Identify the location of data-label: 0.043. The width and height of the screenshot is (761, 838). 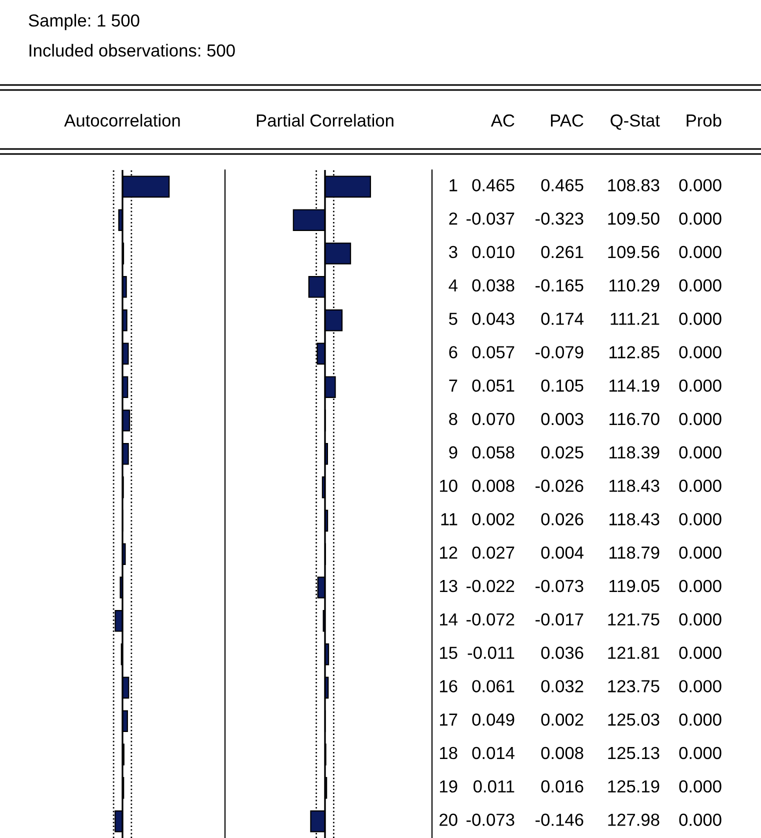
(493, 318).